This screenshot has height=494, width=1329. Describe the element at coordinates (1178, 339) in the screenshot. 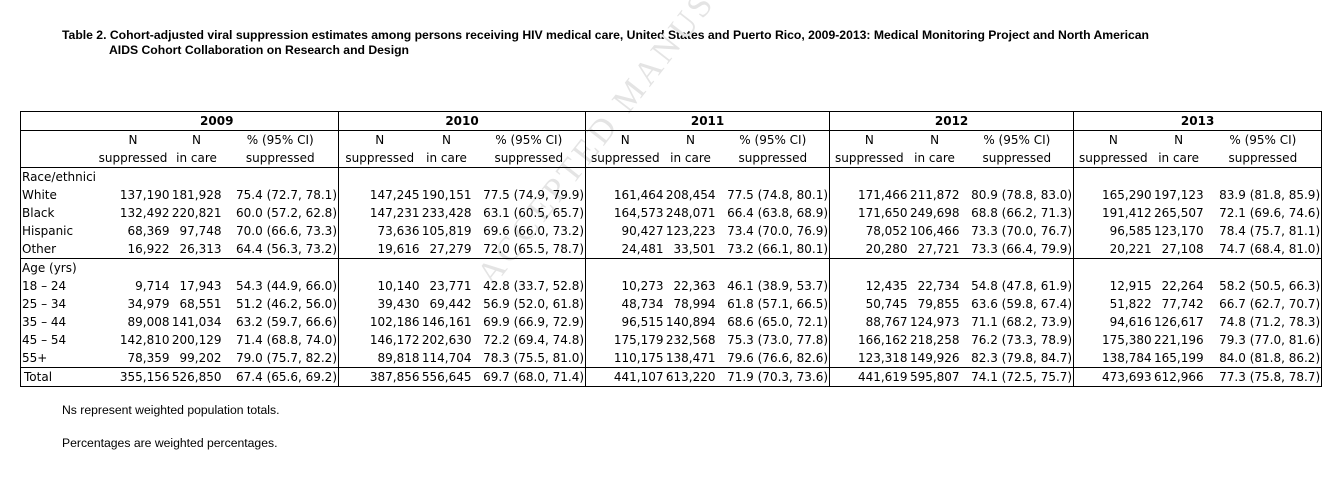

I see `n-in-care-cell: 221,196` at that location.